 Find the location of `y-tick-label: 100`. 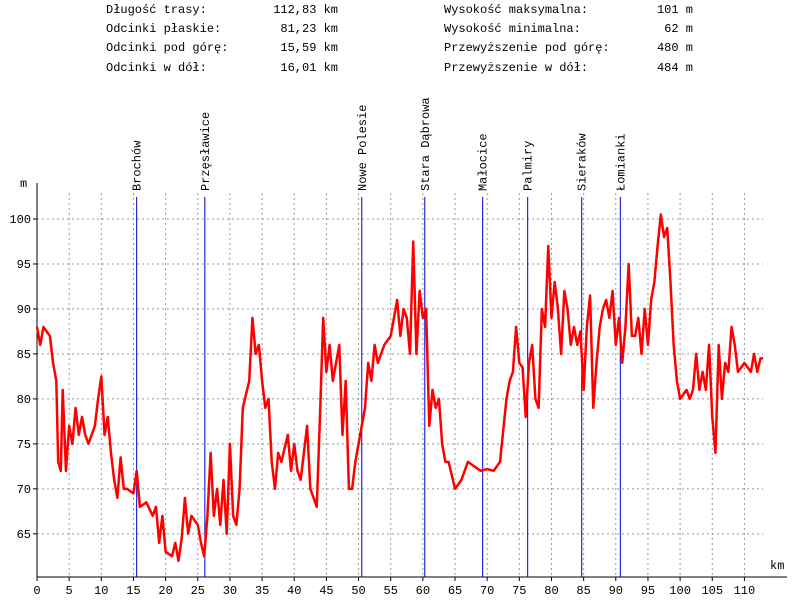

y-tick-label: 100 is located at coordinates (20, 220).